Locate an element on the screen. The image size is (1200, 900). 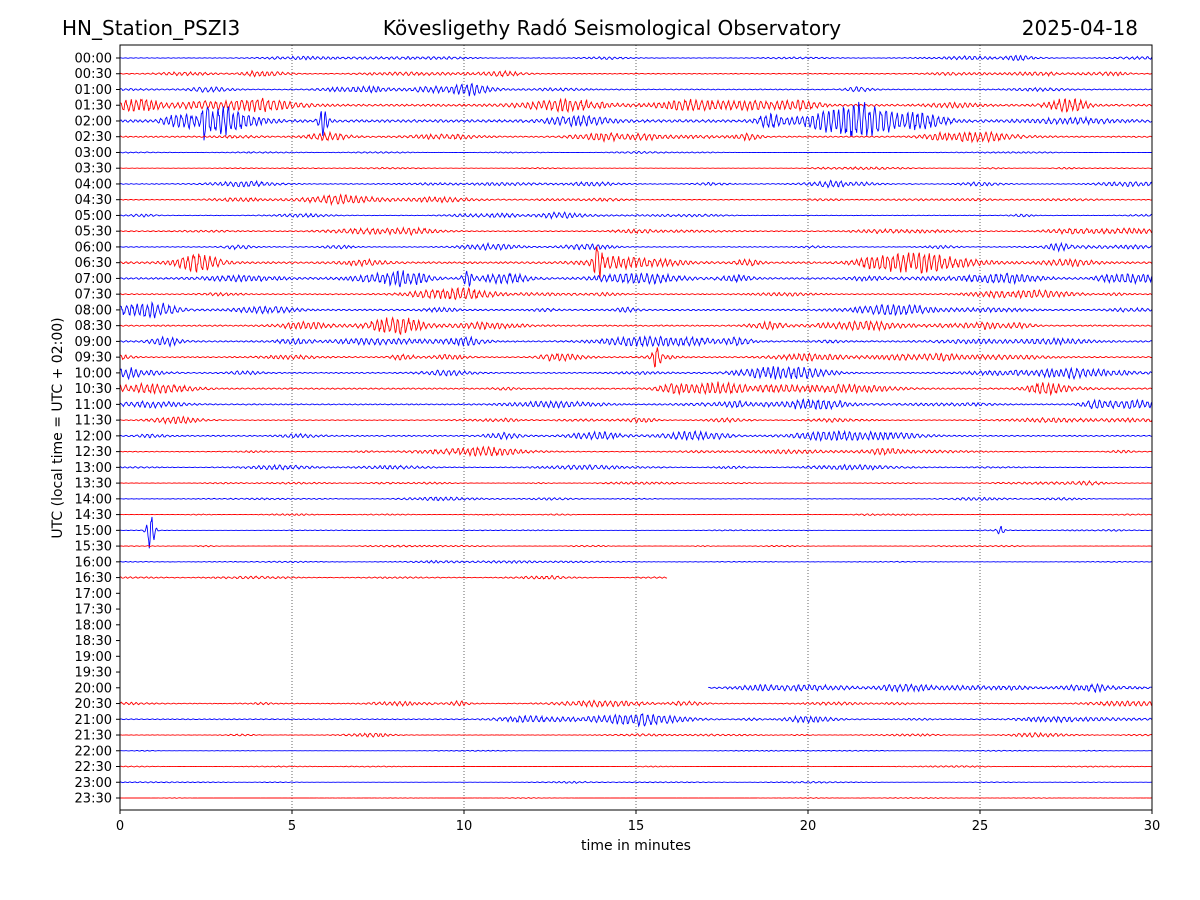
x-tick-label: 5 is located at coordinates (292, 826).